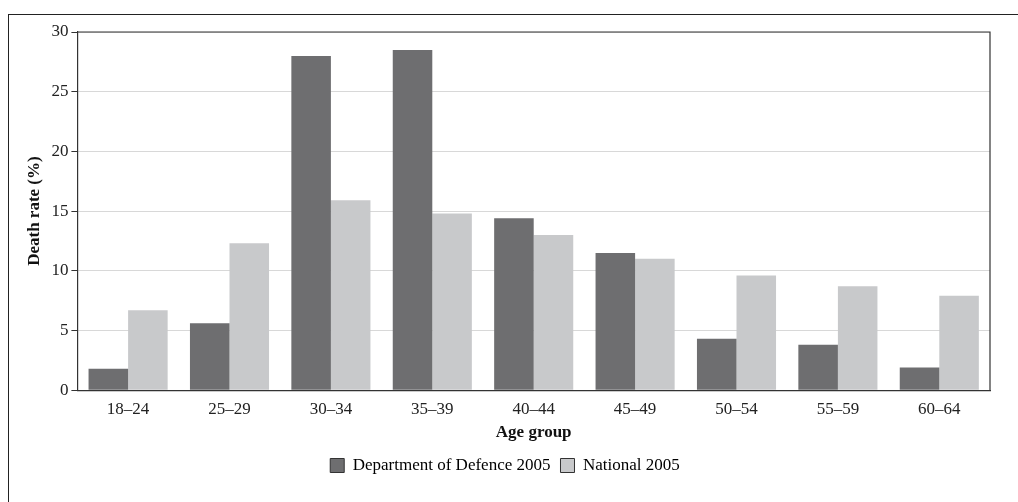  I want to click on x-tick-label: 30–34, so click(331, 408).